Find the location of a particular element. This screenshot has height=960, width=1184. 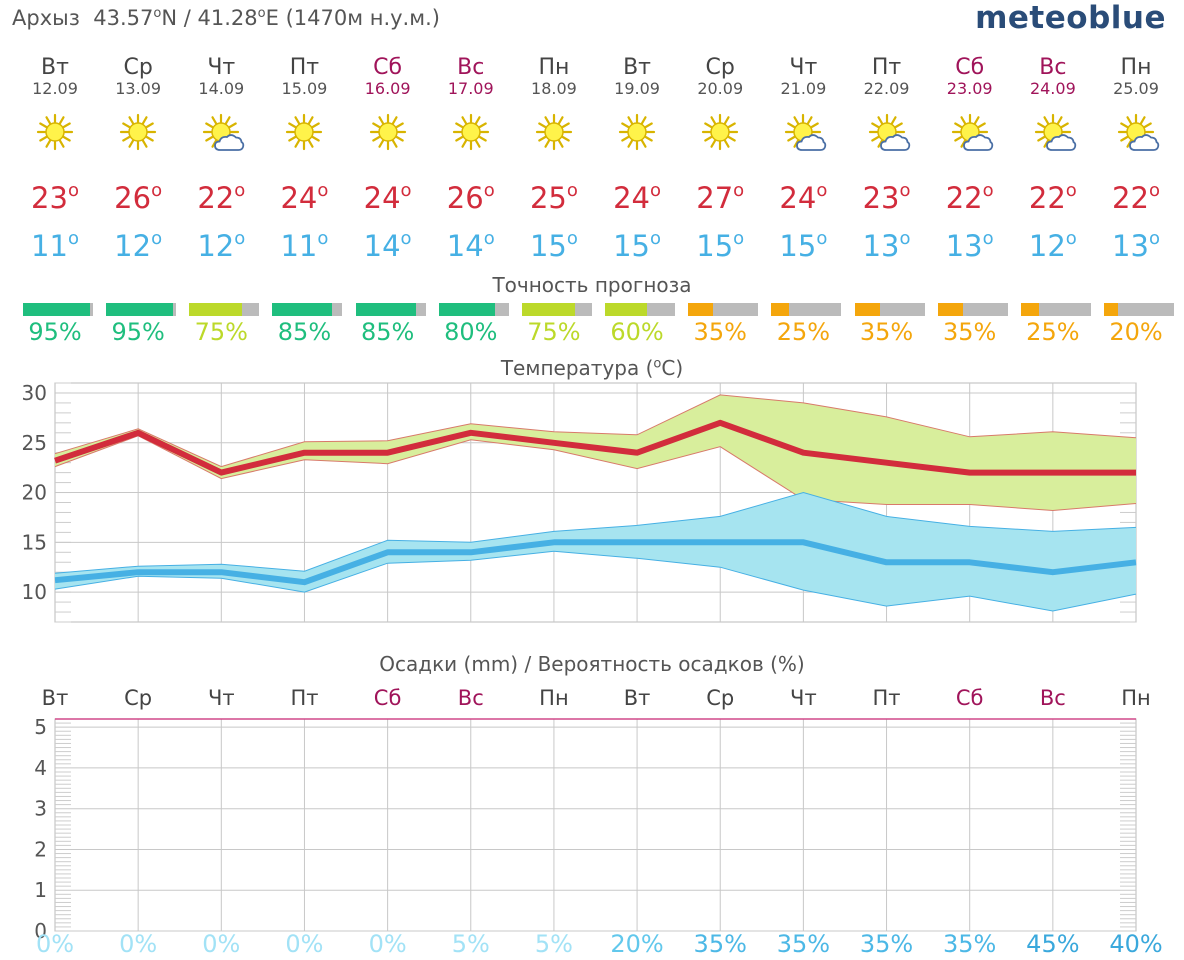

day-name: Вс is located at coordinates (471, 67).